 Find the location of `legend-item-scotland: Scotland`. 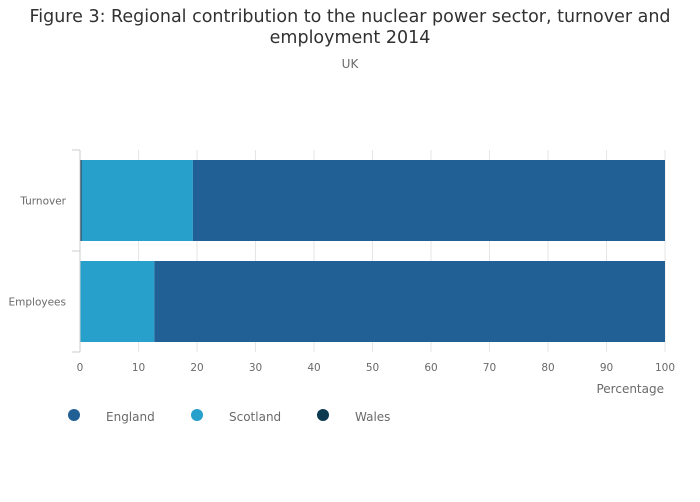

legend-item-scotland: Scotland is located at coordinates (236, 416).